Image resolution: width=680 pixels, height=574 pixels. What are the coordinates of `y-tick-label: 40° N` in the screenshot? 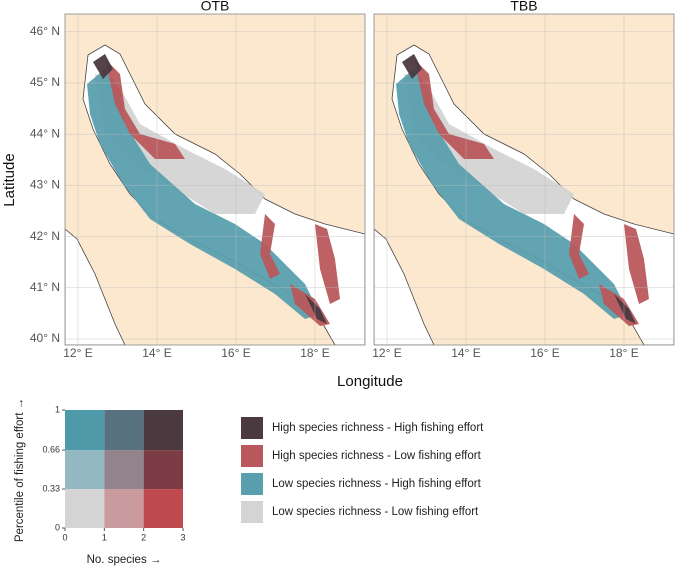 It's located at (45, 338).